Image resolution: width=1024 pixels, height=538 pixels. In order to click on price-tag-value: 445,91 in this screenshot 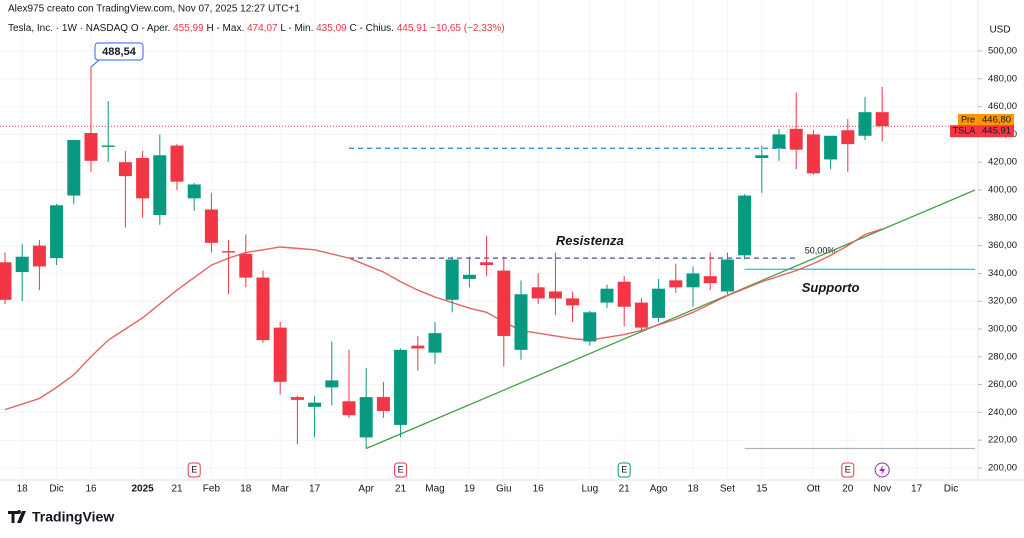, I will do `click(996, 131)`.